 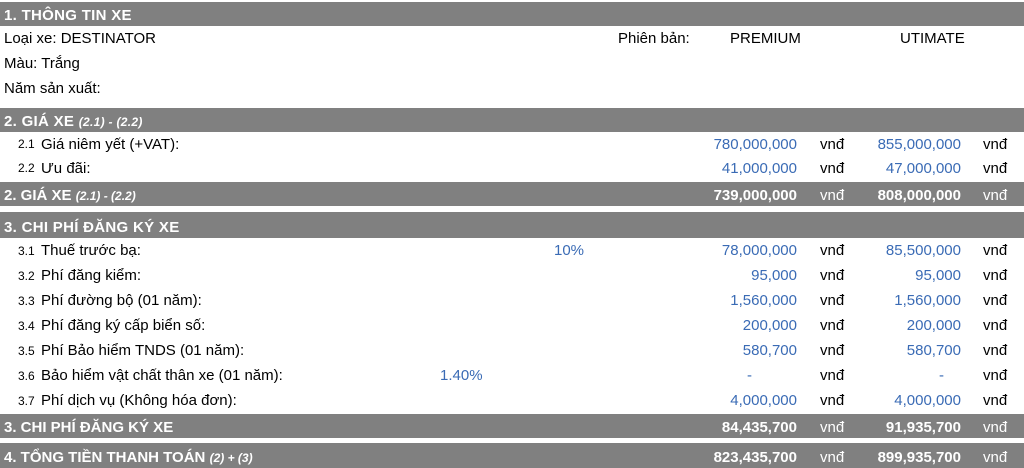 What do you see at coordinates (512, 65) in the screenshot?
I see `vehicle-color-row: Màu: Trắng` at bounding box center [512, 65].